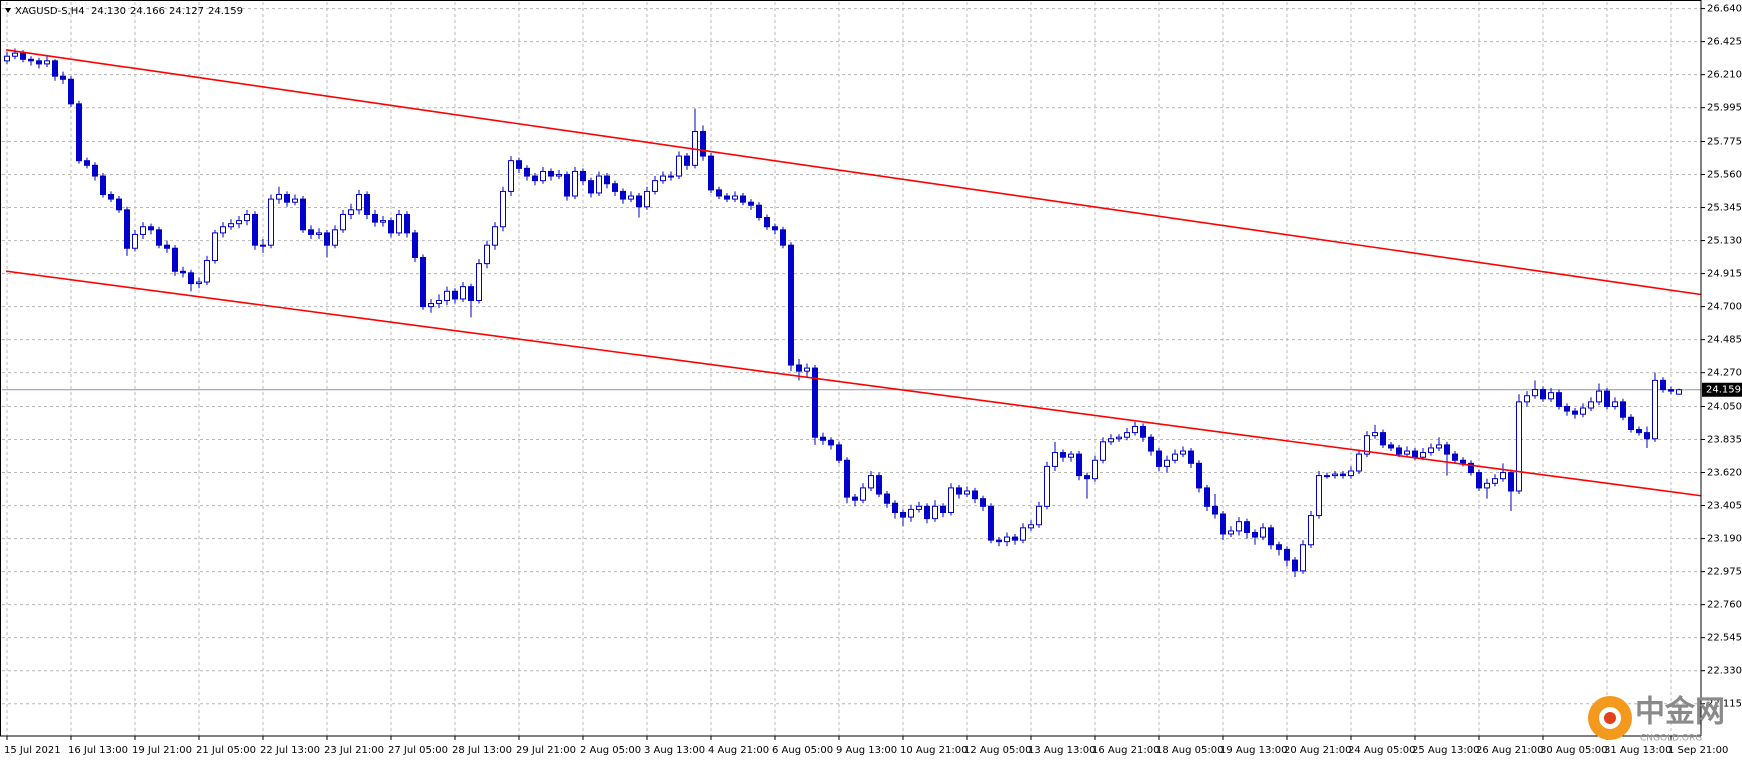  Describe the element at coordinates (1724, 307) in the screenshot. I see `y-tick-label: 24.700` at that location.